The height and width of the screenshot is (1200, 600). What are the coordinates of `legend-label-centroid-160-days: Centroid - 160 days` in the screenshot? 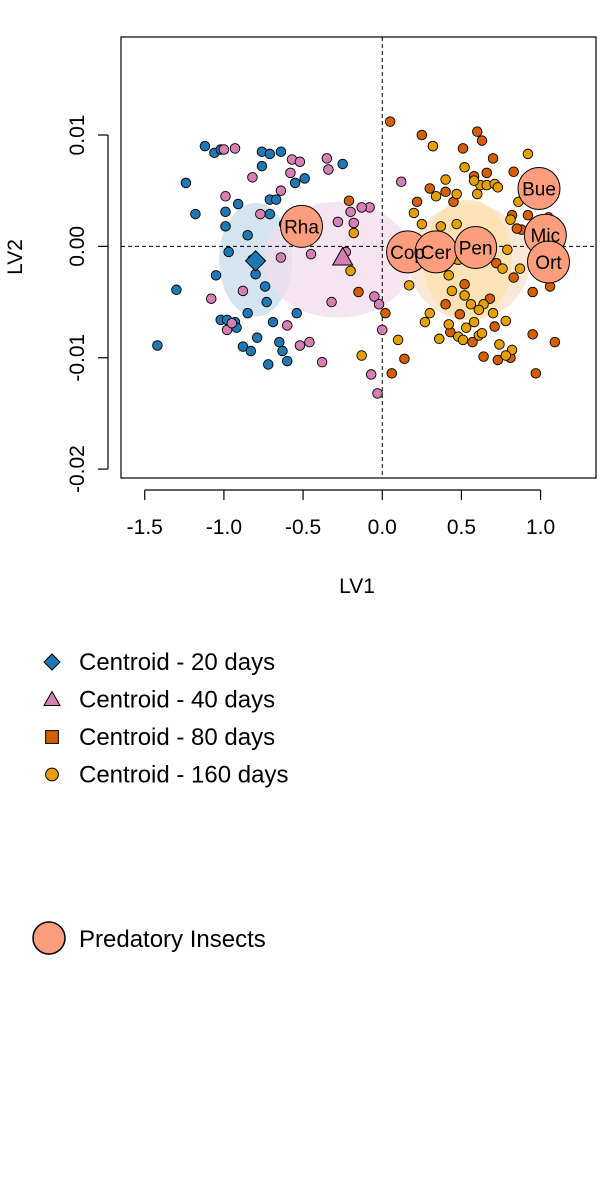 It's located at (183, 775).